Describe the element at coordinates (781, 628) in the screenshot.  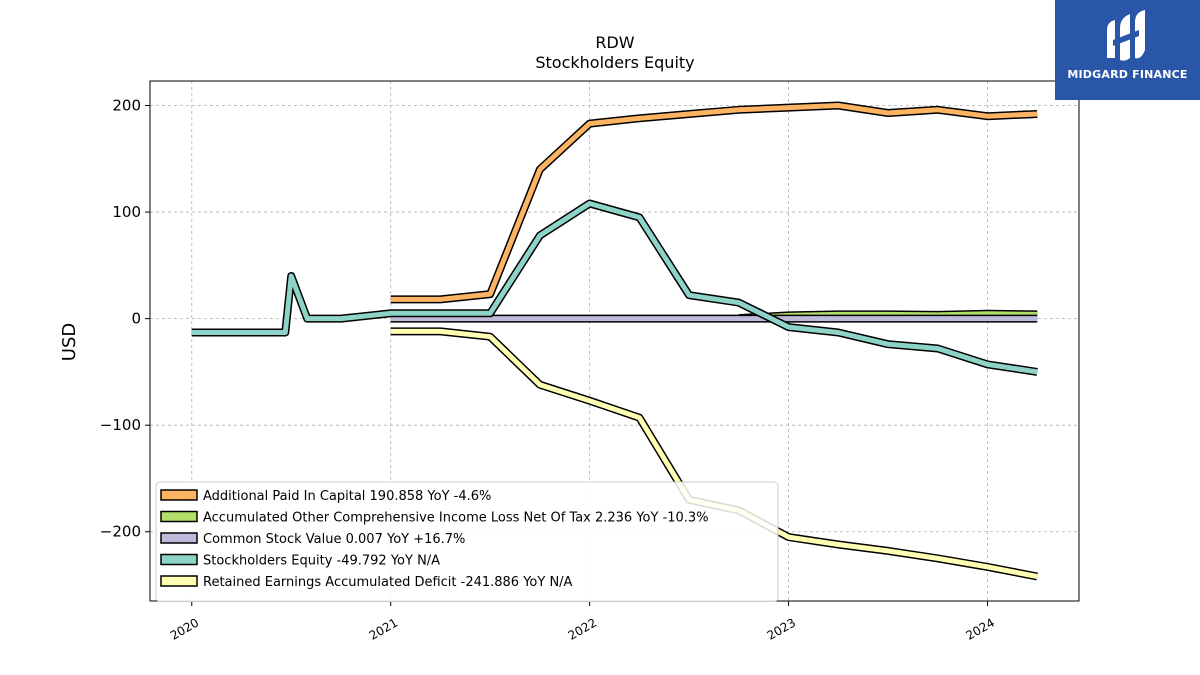
I see `x-tick-label: 2023` at that location.